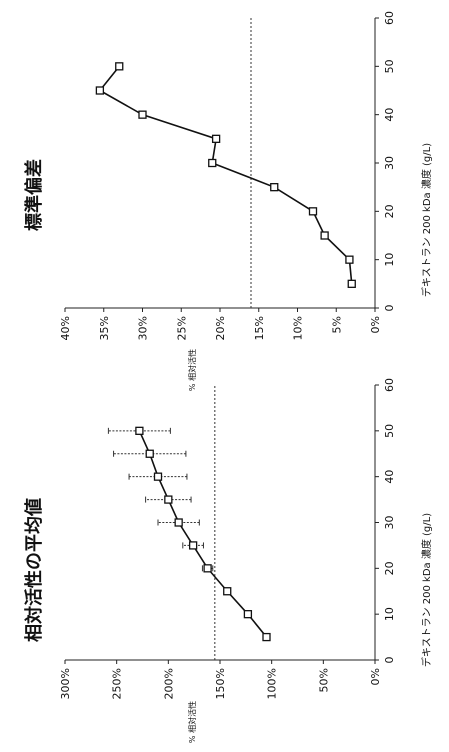 The height and width of the screenshot is (752, 449). I want to click on y-tick-label: 40%, so click(65, 328).